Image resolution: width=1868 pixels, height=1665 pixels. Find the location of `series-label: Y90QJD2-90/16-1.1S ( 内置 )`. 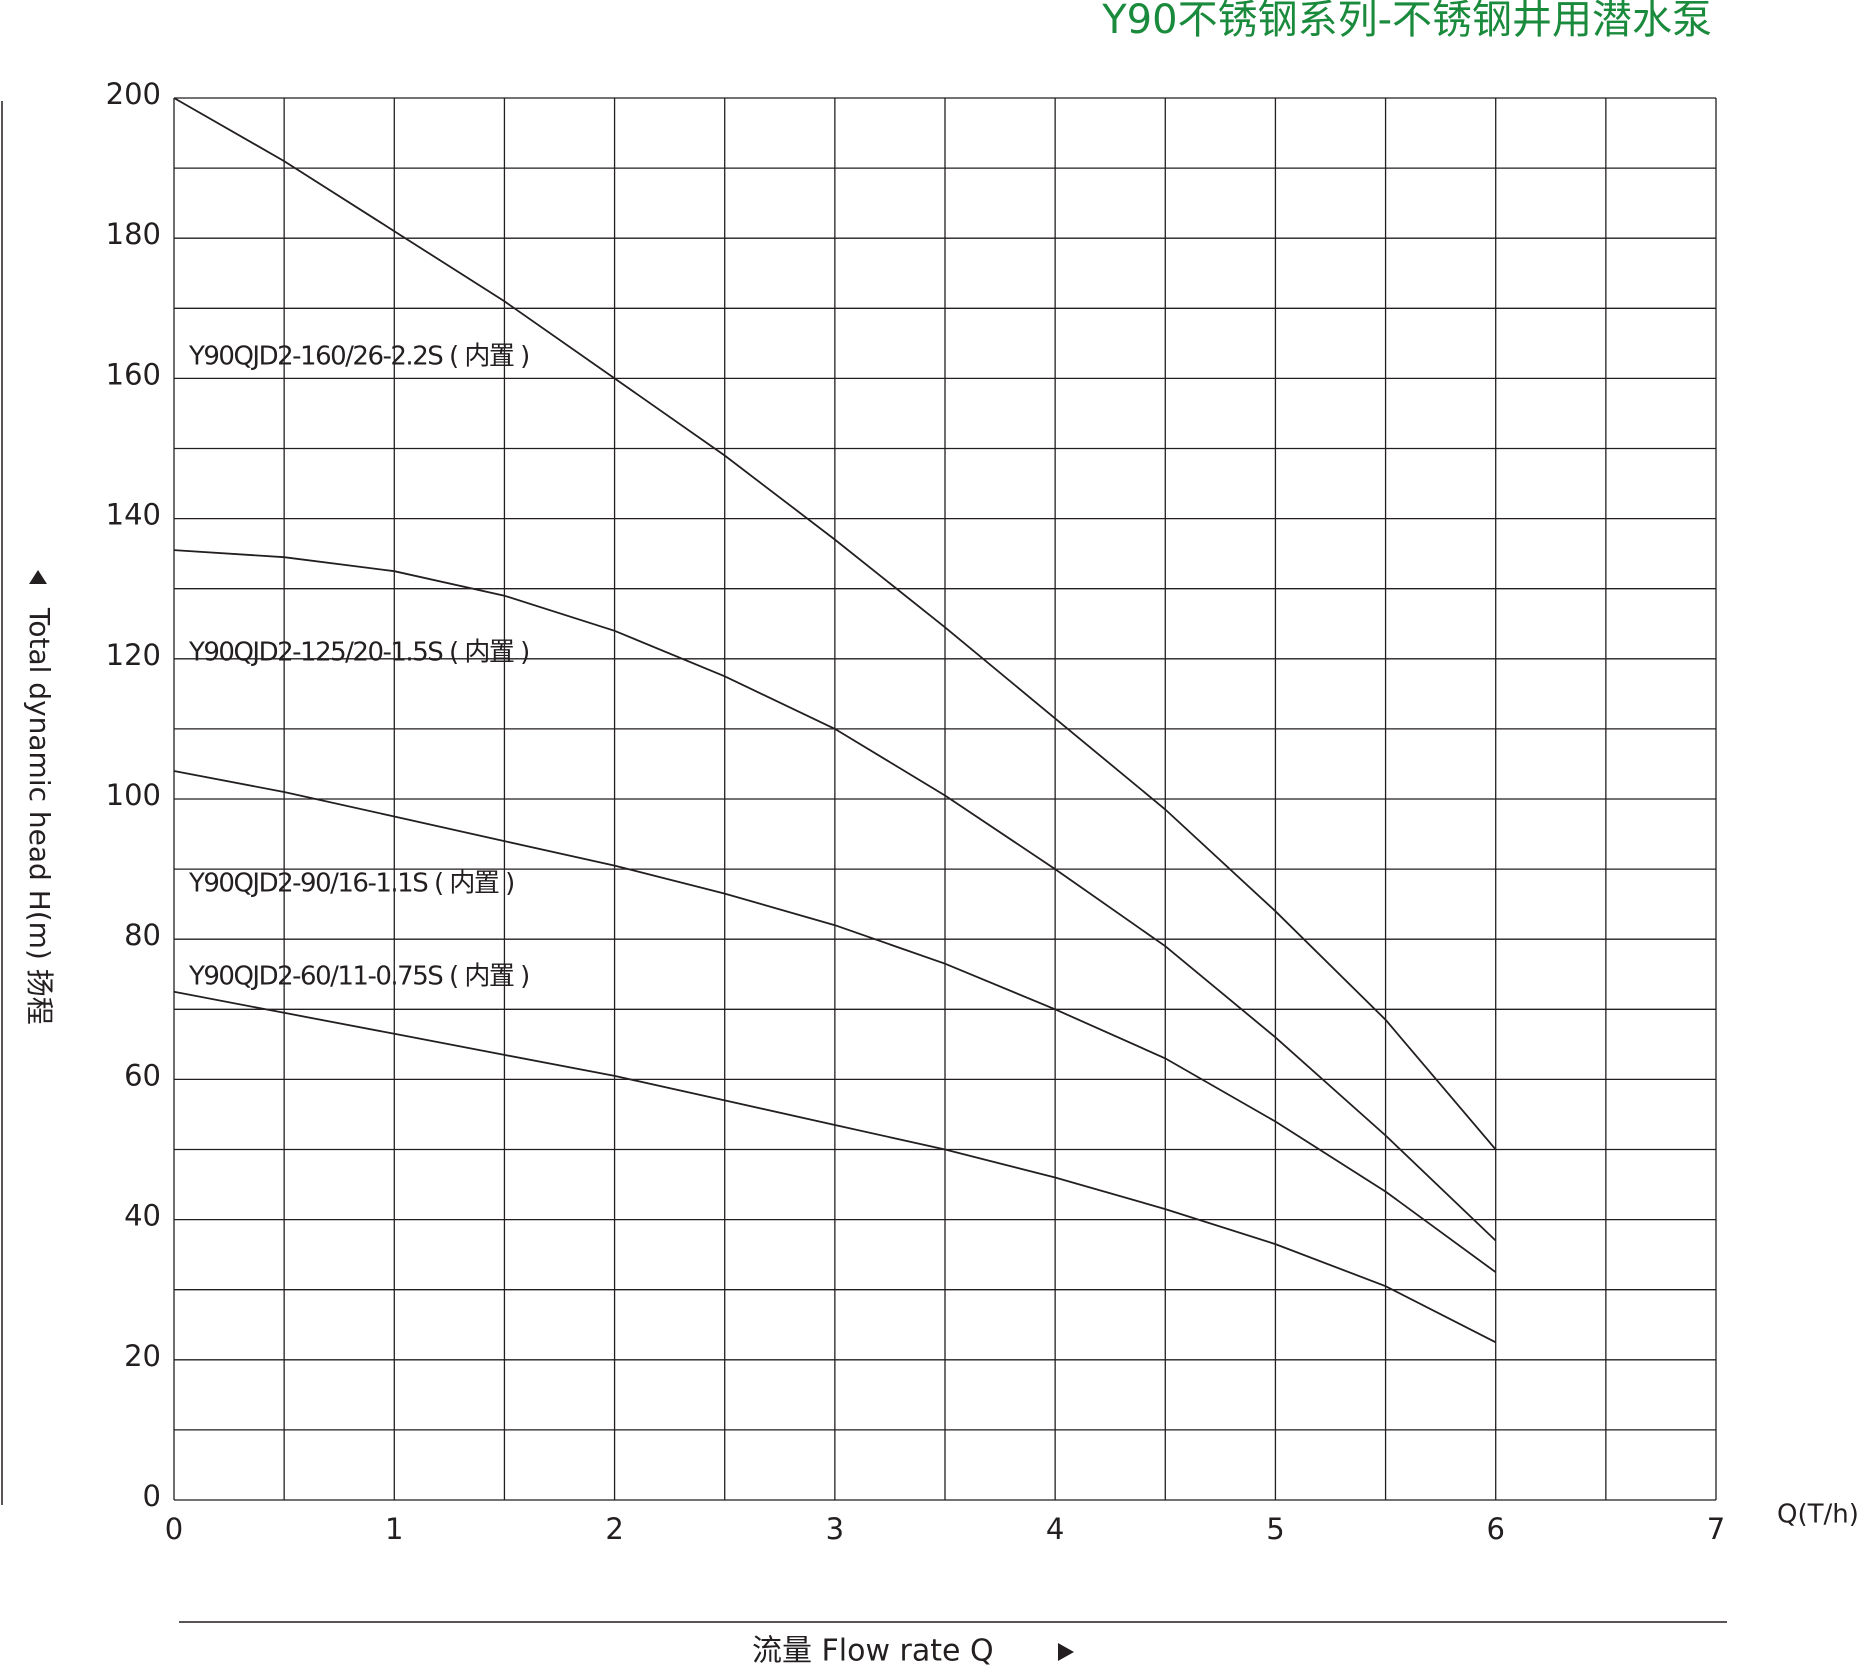

series-label: Y90QJD2-90/16-1.1S ( 内置 ) is located at coordinates (351, 884).